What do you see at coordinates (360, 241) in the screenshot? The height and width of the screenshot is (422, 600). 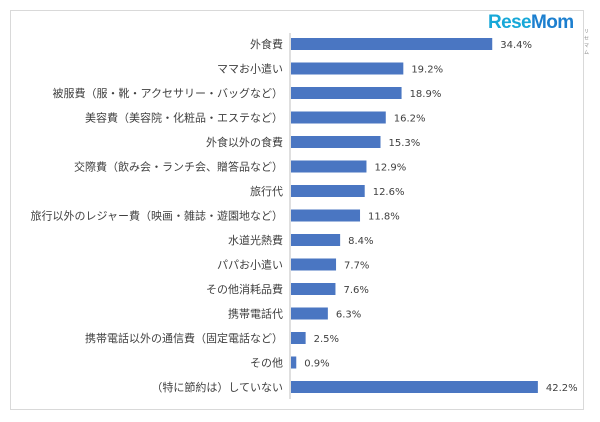 I see `value-label: 8.4%` at bounding box center [360, 241].